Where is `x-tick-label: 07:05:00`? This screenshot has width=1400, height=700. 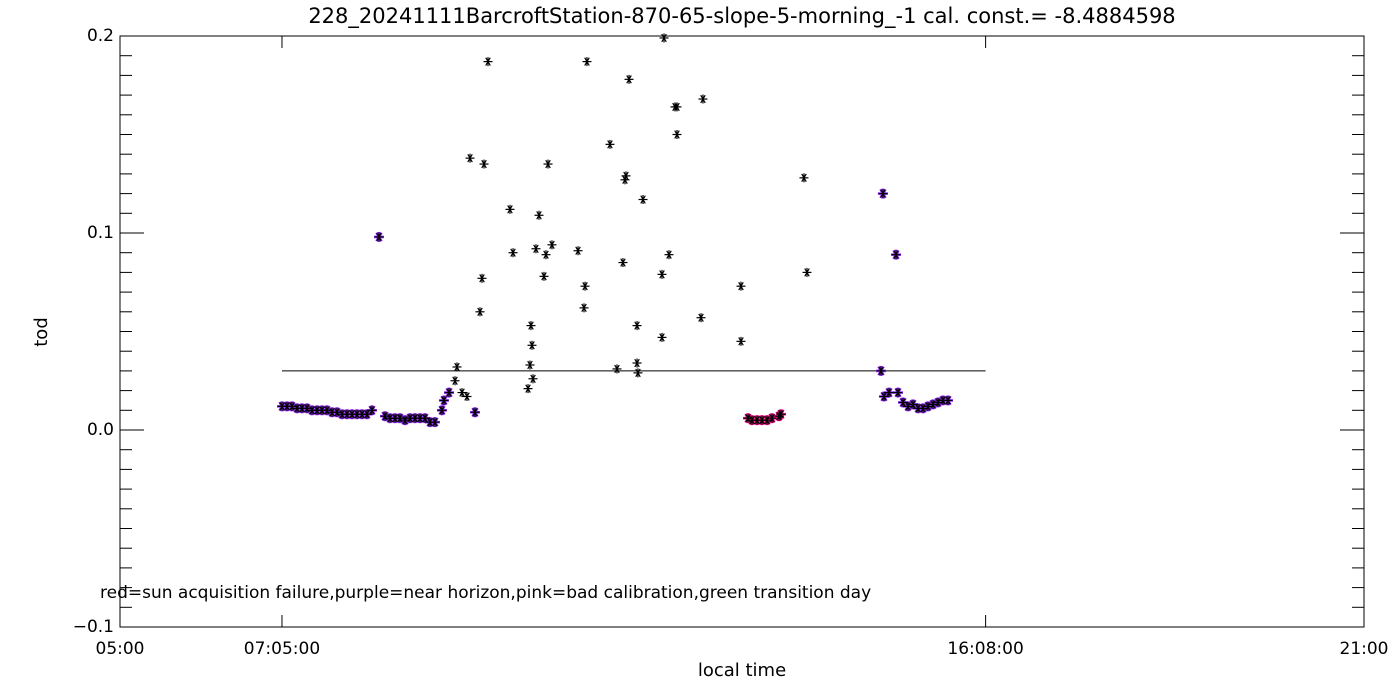
x-tick-label: 07:05:00 is located at coordinates (282, 649).